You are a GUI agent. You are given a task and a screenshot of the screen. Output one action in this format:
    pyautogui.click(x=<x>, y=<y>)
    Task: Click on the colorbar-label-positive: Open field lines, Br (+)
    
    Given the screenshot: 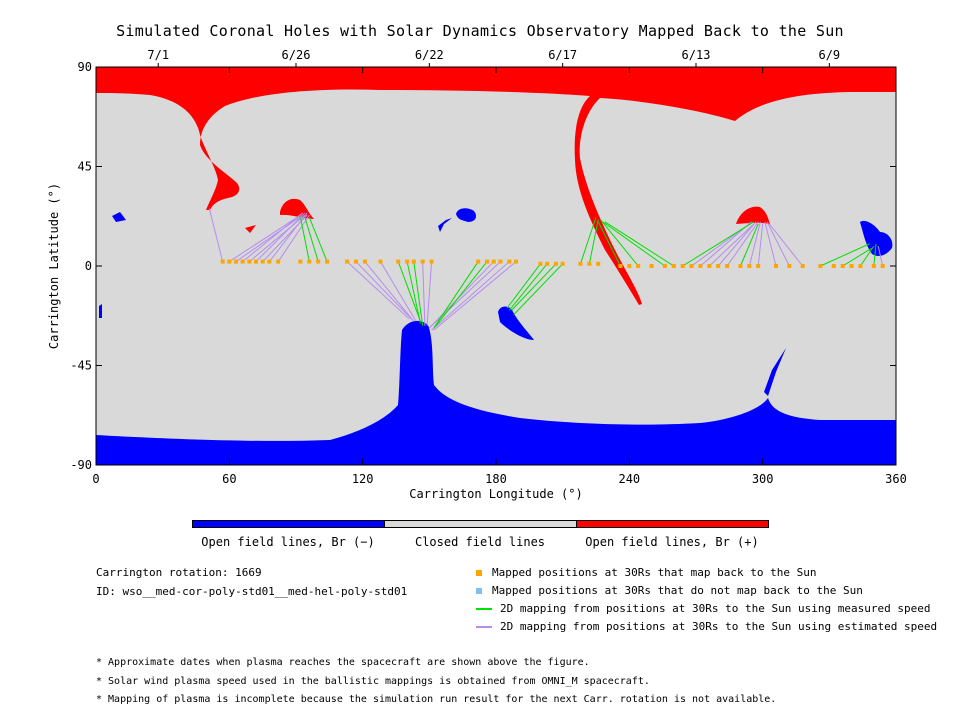 What is the action you would take?
    pyautogui.click(x=672, y=542)
    